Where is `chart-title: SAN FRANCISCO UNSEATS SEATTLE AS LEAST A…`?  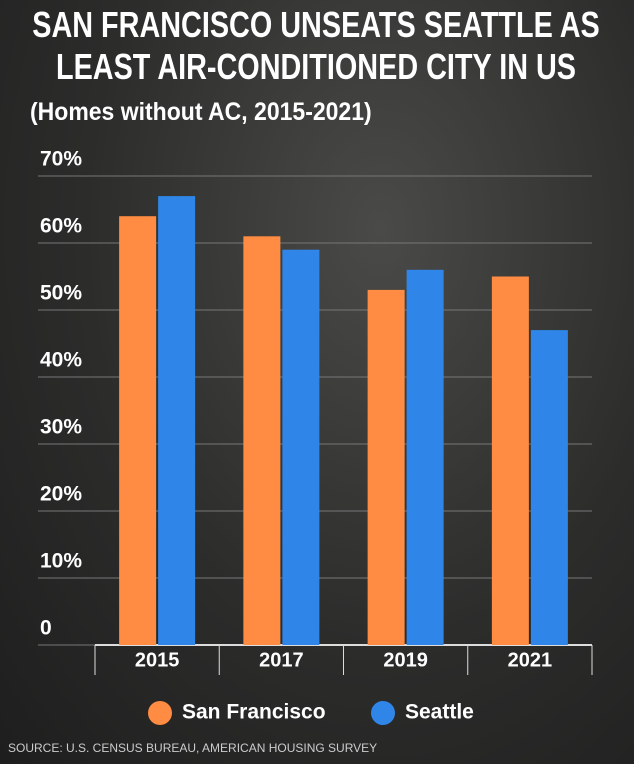 chart-title: SAN FRANCISCO UNSEATS SEATTLE AS LEAST A… is located at coordinates (316, 45).